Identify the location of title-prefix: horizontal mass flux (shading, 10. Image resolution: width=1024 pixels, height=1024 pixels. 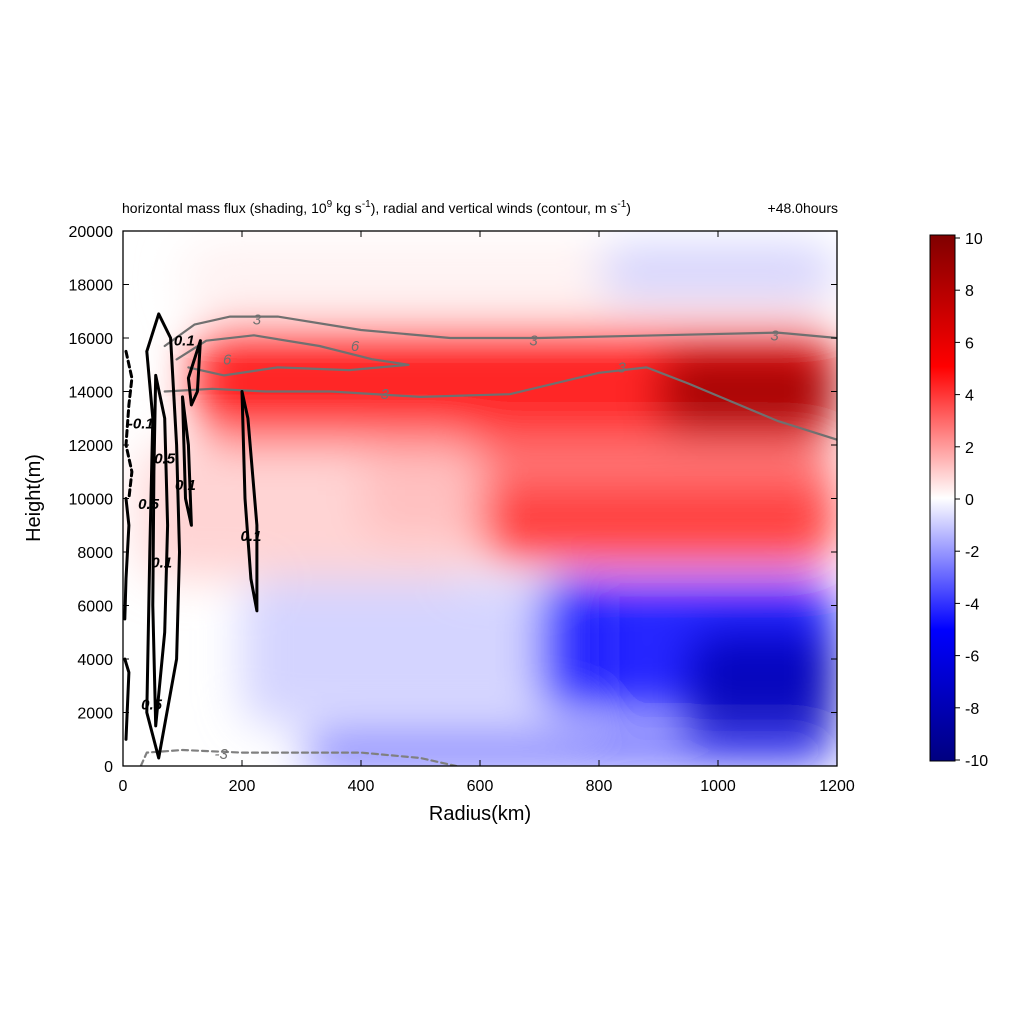
(224, 208).